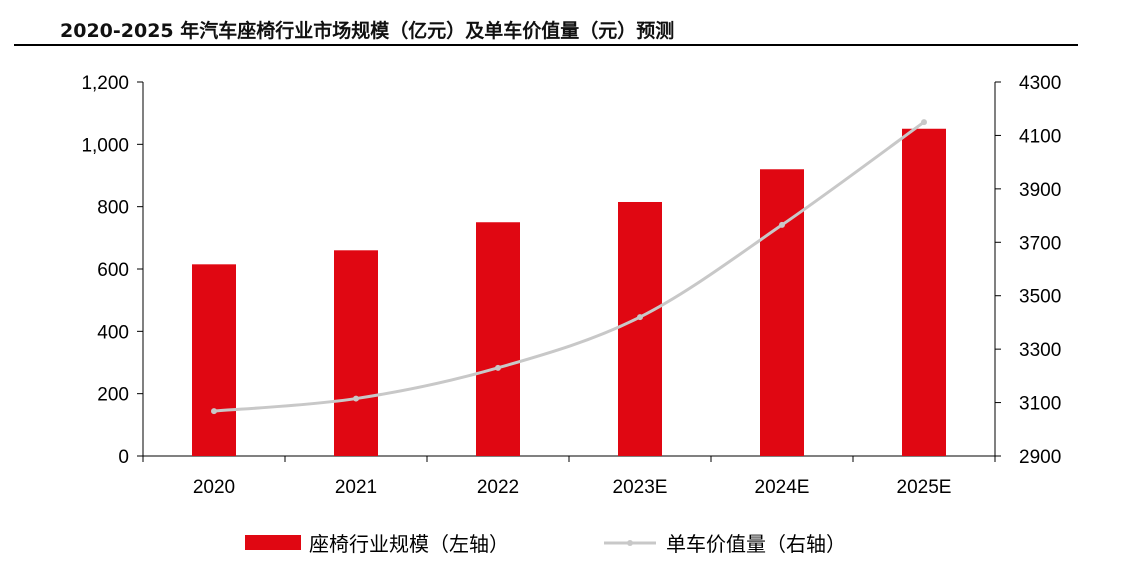 This screenshot has height=583, width=1130. I want to click on left-axis-tick-label: 400, so click(113, 332).